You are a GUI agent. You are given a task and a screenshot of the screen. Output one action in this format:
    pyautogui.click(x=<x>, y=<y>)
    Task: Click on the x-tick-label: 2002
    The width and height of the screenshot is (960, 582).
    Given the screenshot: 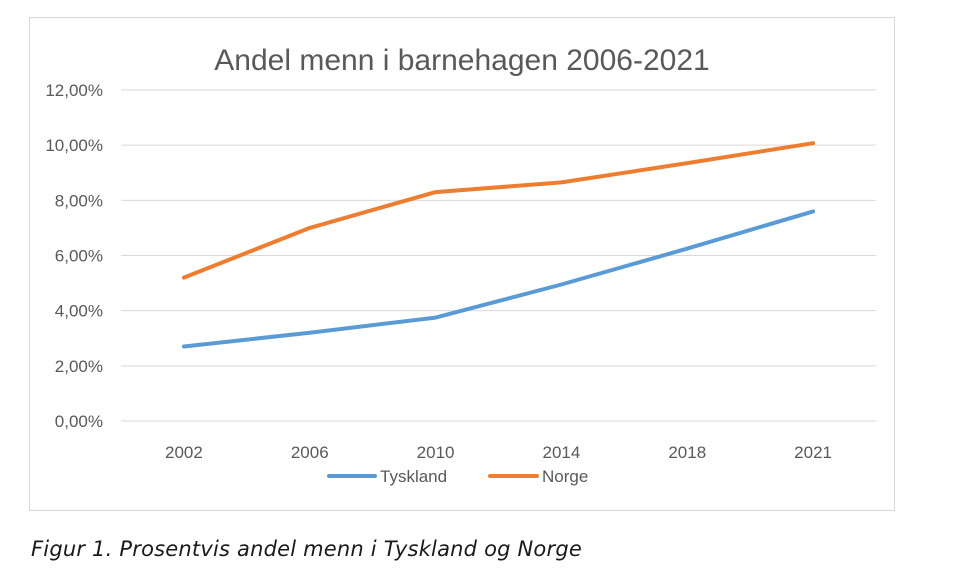 What is the action you would take?
    pyautogui.click(x=184, y=452)
    